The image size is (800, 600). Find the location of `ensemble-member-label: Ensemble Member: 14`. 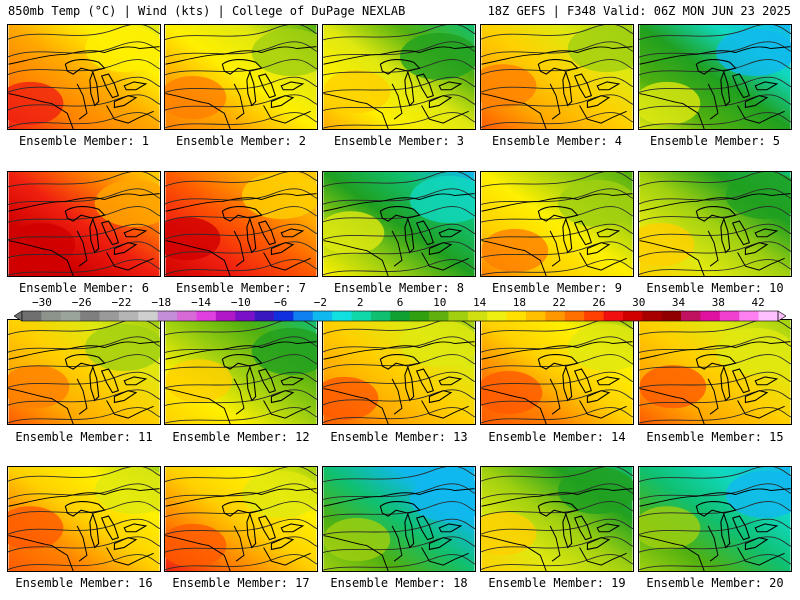

ensemble-member-label: Ensemble Member: 14 is located at coordinates (557, 437).